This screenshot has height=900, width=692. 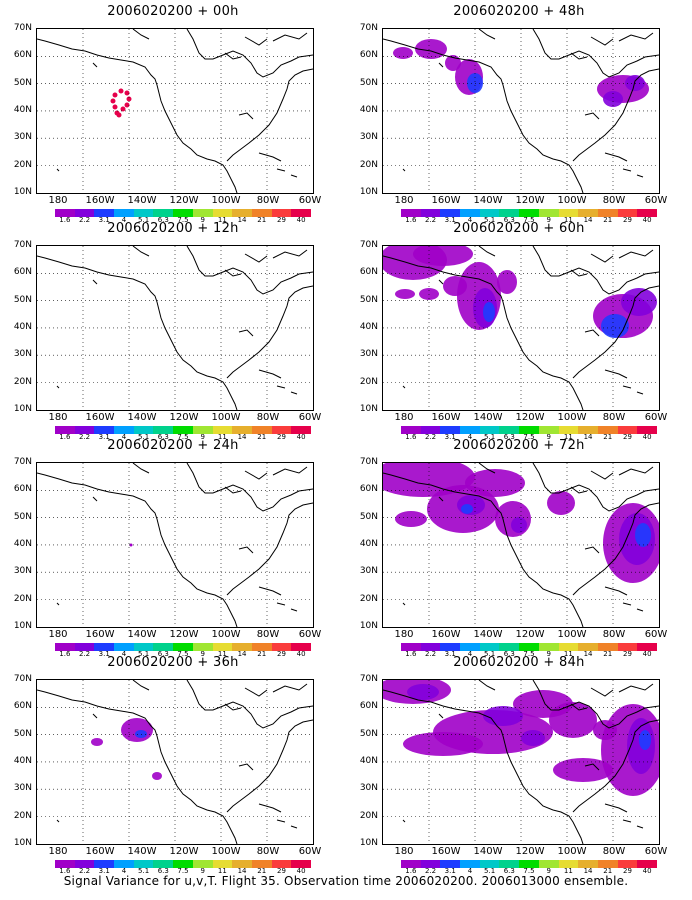 What do you see at coordinates (173, 228) in the screenshot?
I see `panel-title: 2006020200 + 12h` at bounding box center [173, 228].